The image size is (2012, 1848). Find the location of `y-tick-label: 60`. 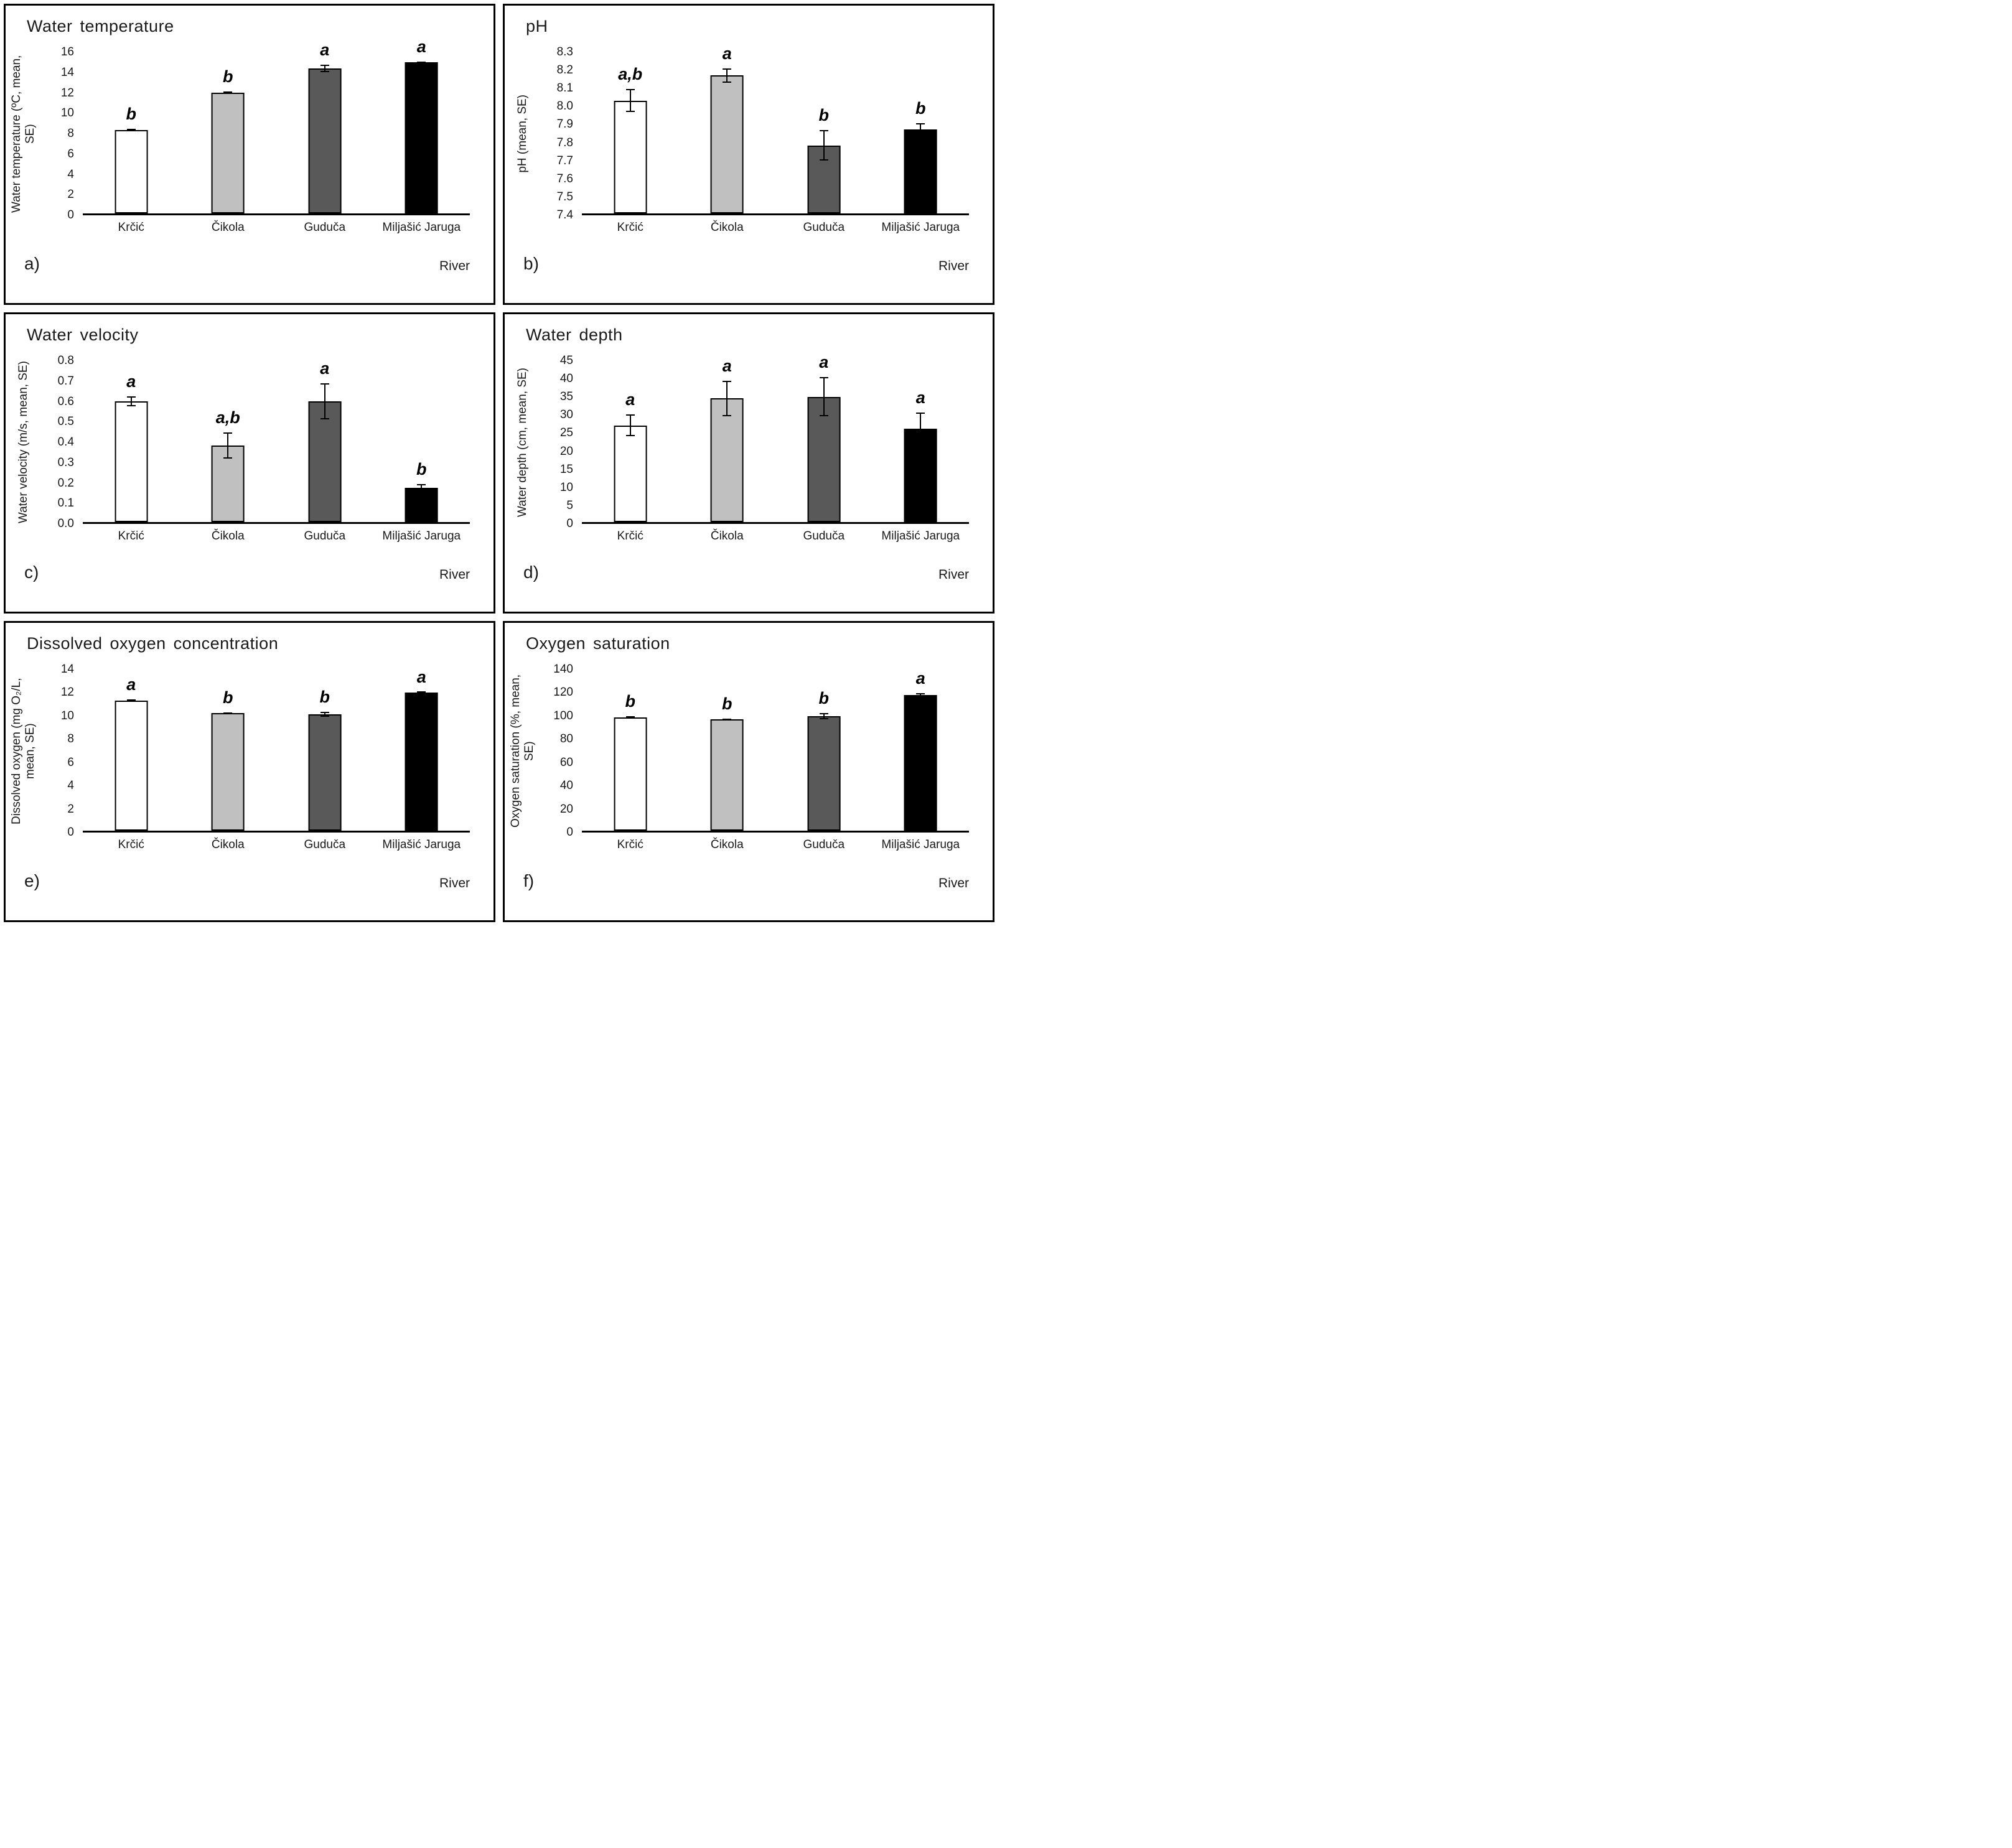

y-tick-label: 60 is located at coordinates (566, 762).